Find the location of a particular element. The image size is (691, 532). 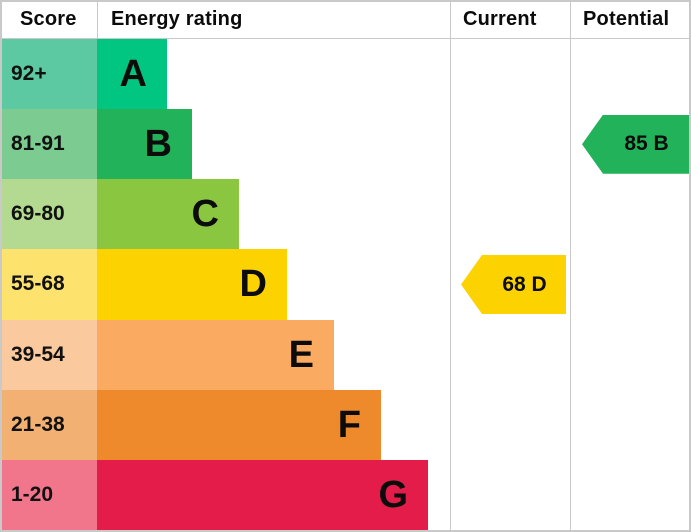

rating-letter: A is located at coordinates (133, 74).